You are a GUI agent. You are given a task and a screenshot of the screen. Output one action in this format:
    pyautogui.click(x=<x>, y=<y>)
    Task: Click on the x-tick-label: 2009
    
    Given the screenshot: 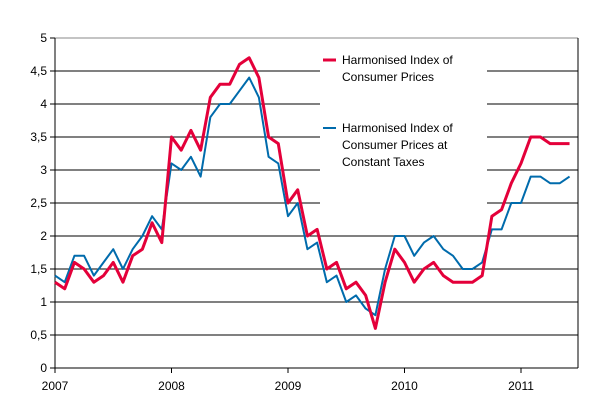 What is the action you would take?
    pyautogui.click(x=288, y=386)
    